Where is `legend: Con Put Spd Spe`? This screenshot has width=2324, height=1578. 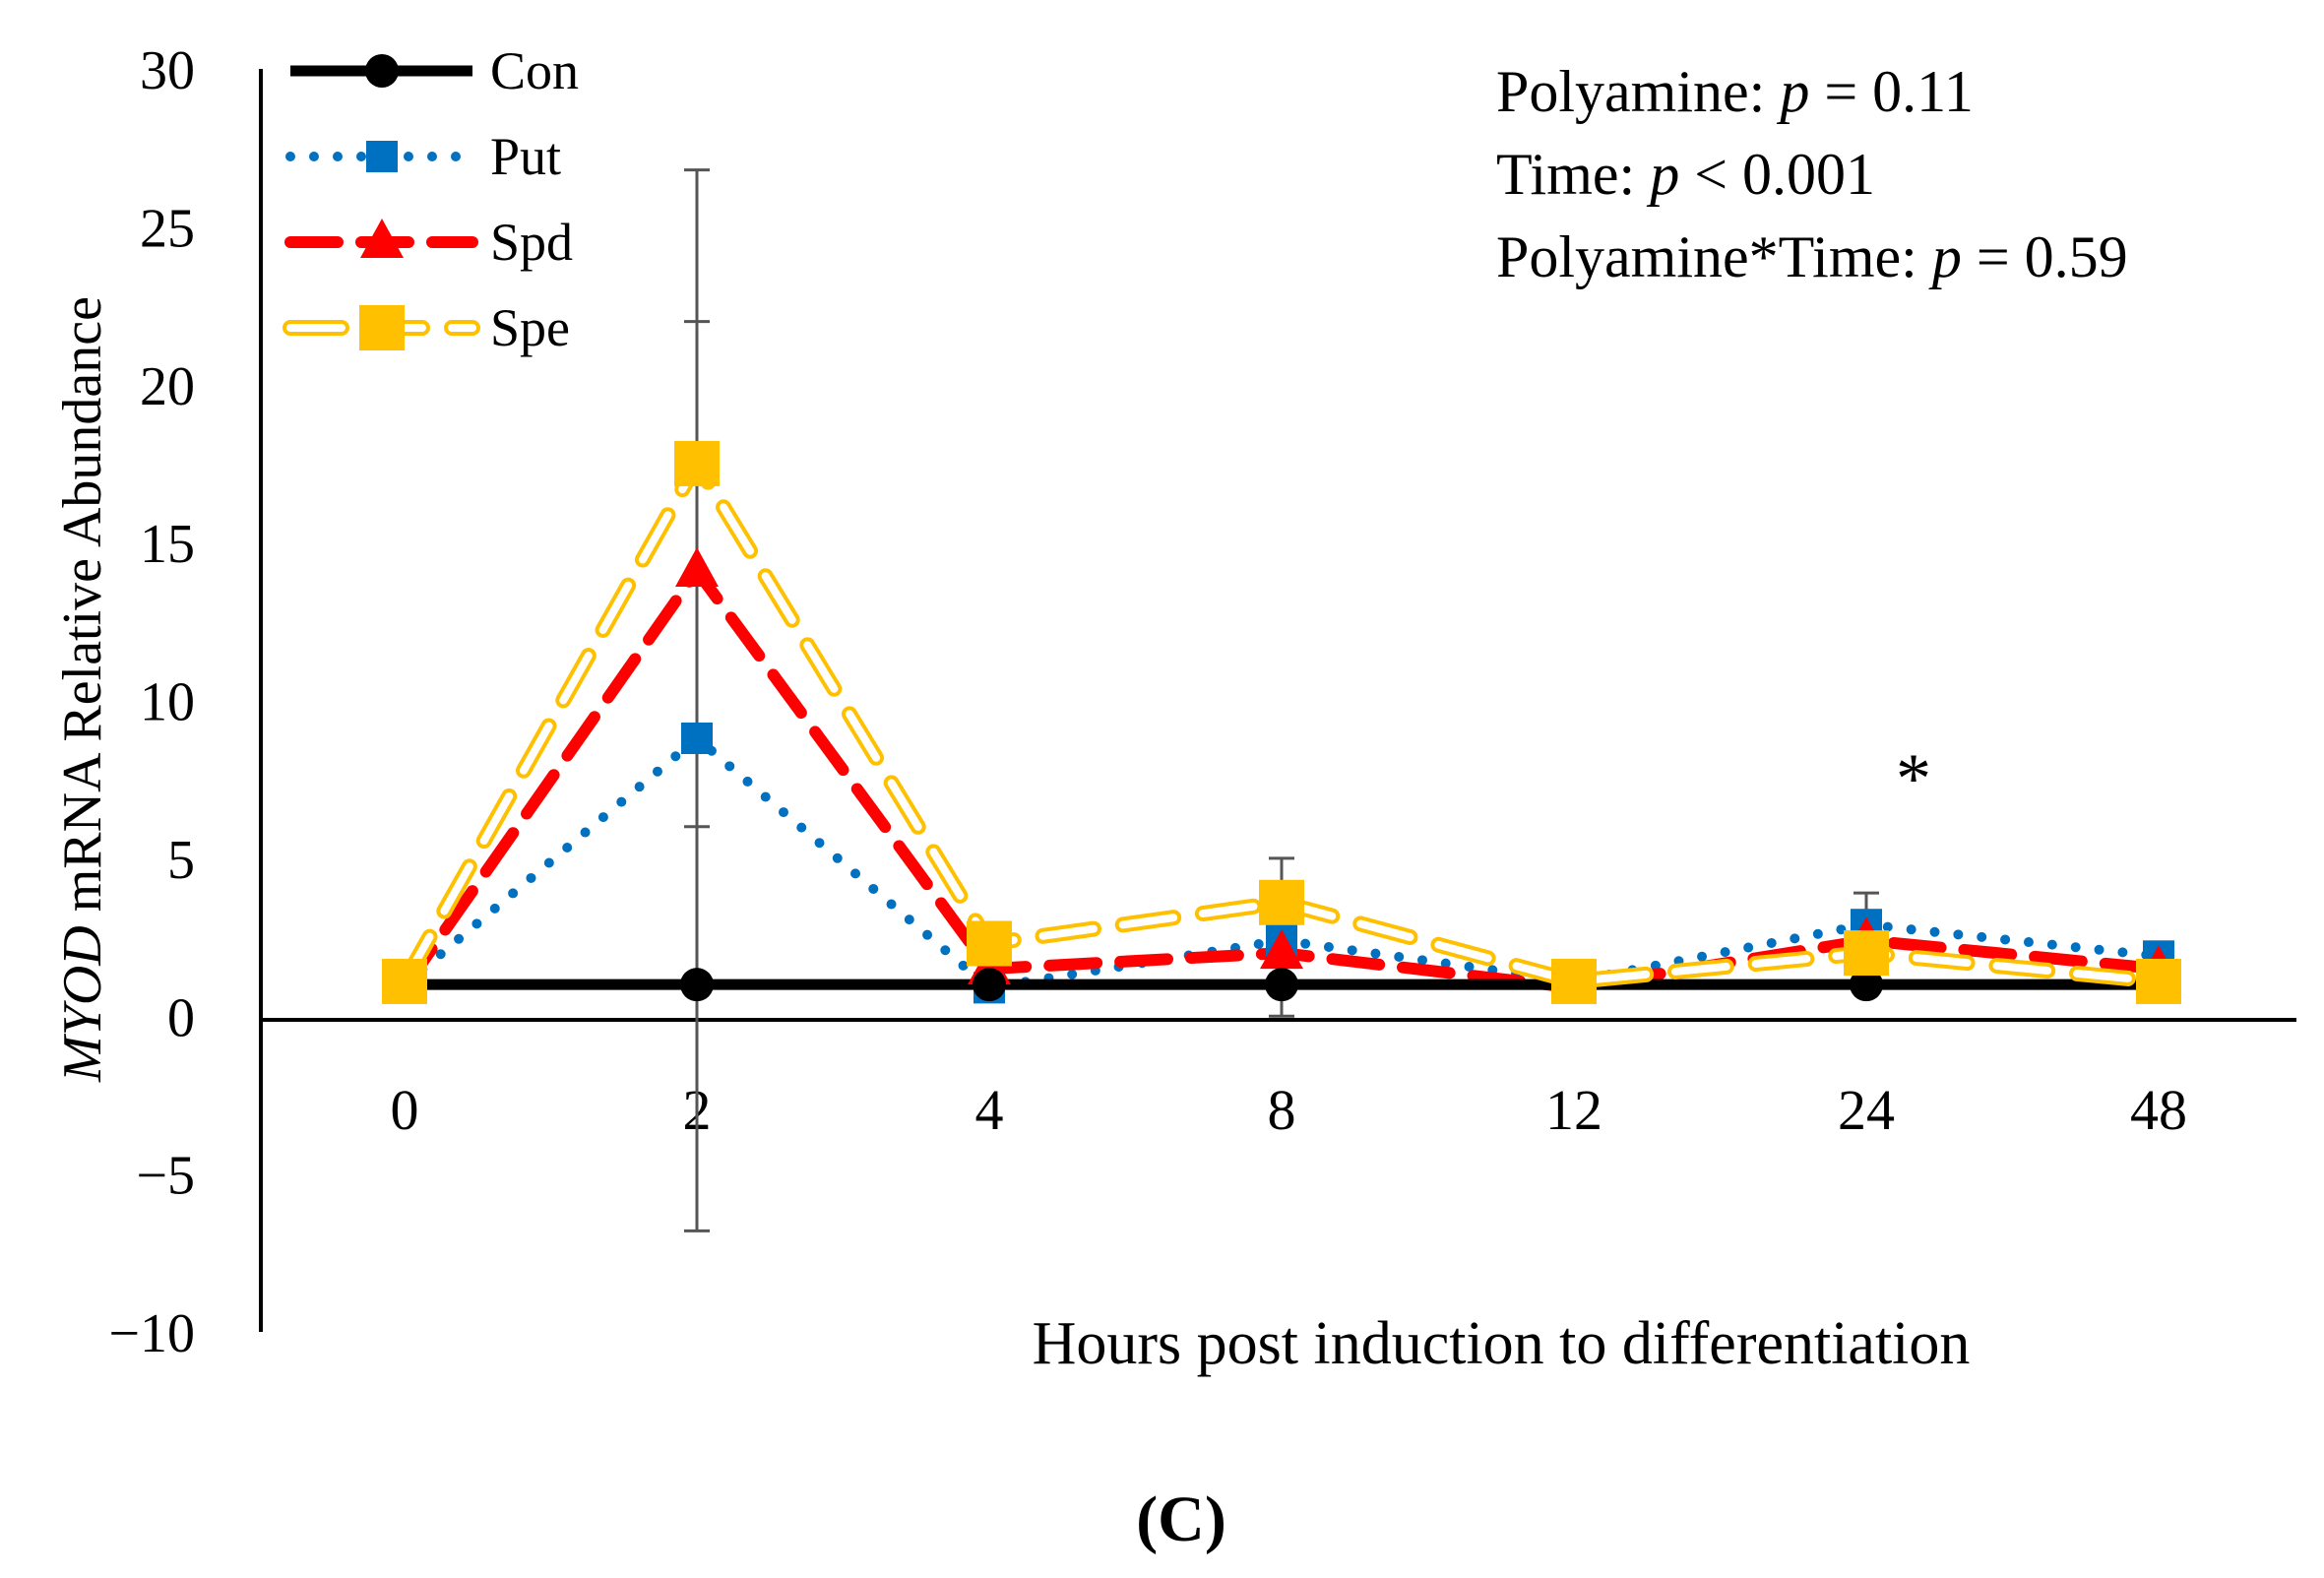 legend: Con Put Spd Spe is located at coordinates (431, 199).